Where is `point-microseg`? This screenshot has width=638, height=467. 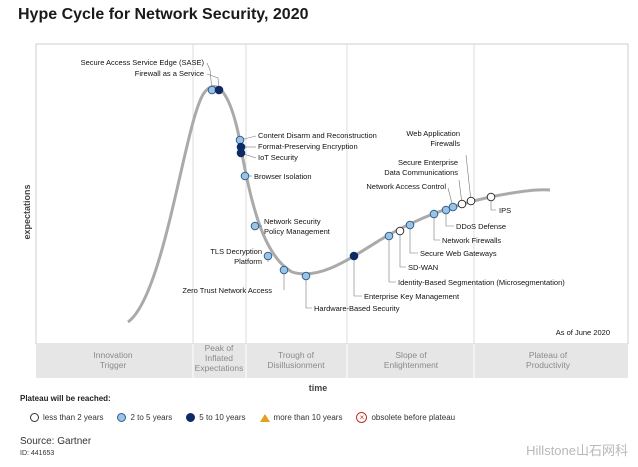
point-microseg is located at coordinates (389, 236).